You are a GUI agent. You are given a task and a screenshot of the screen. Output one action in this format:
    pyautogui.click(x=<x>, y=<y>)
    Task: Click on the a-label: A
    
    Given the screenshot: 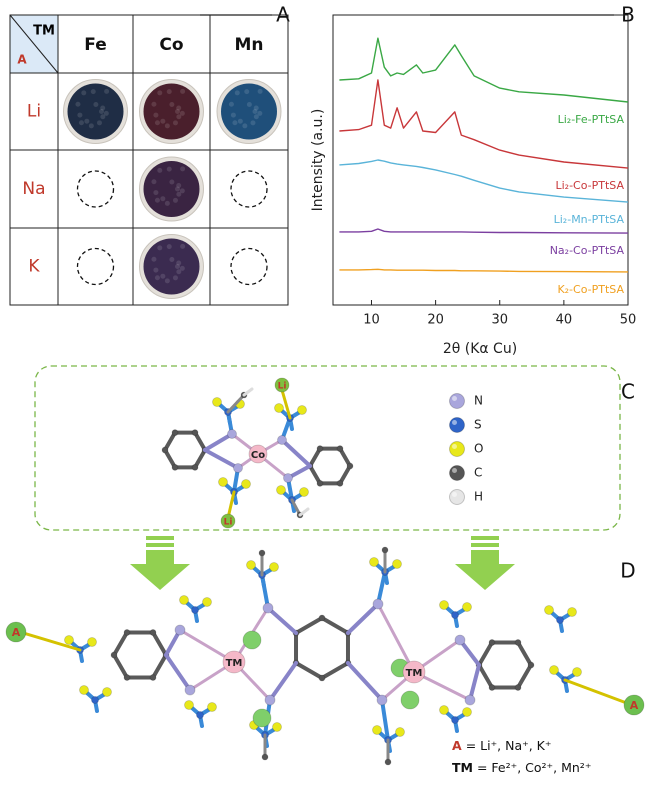 What is the action you would take?
    pyautogui.click(x=16, y=632)
    